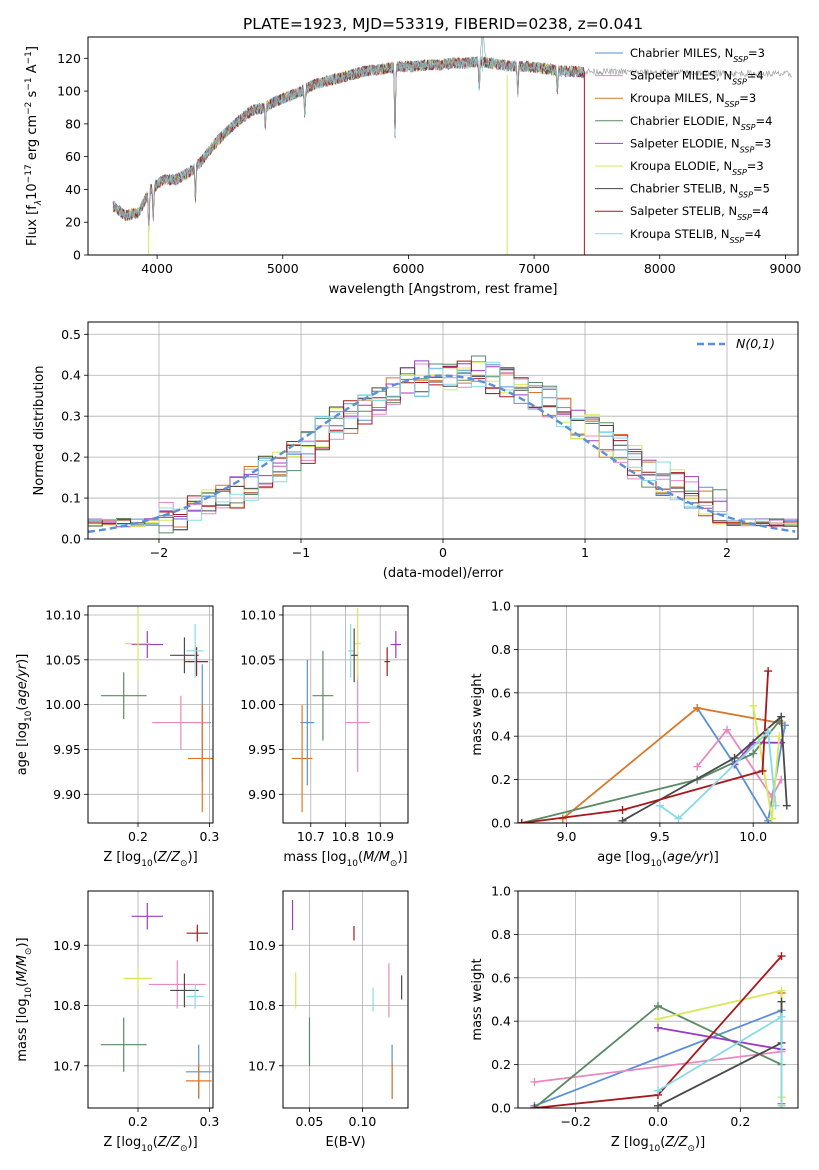  Describe the element at coordinates (680, 234) in the screenshot. I see `legend-label-text: Kroupa STELIB, N` at that location.